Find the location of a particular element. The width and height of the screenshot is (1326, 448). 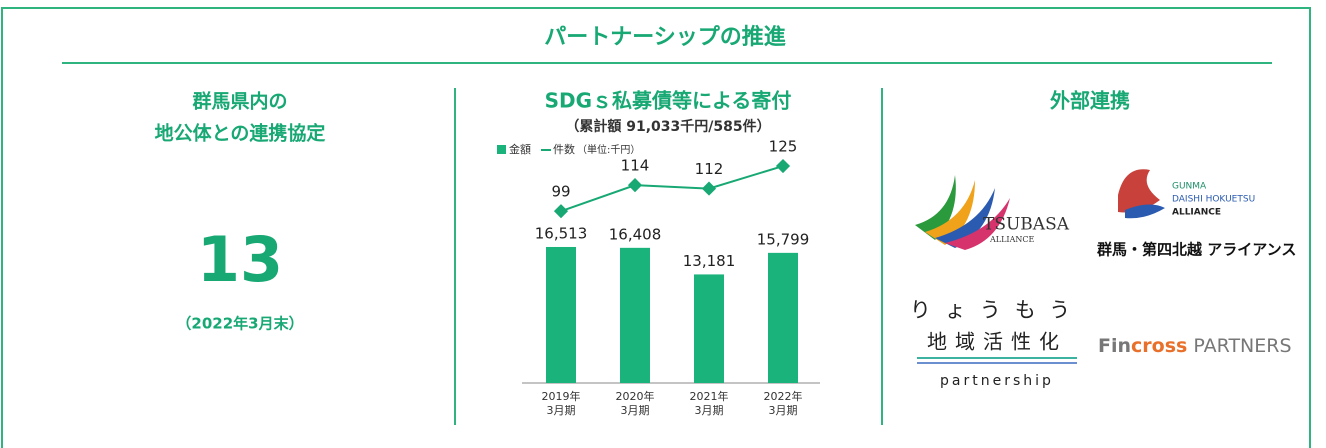

logo-text: partnership is located at coordinates (997, 381).